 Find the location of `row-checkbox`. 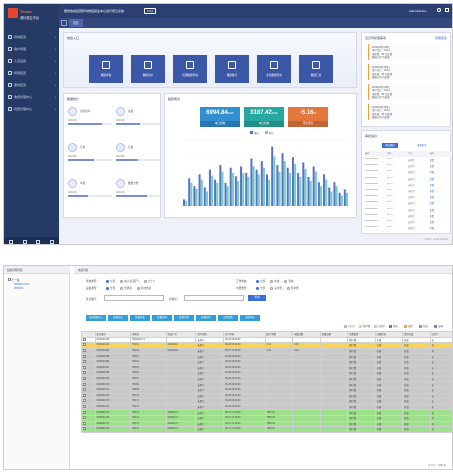

row-checkbox is located at coordinates (88, 429).